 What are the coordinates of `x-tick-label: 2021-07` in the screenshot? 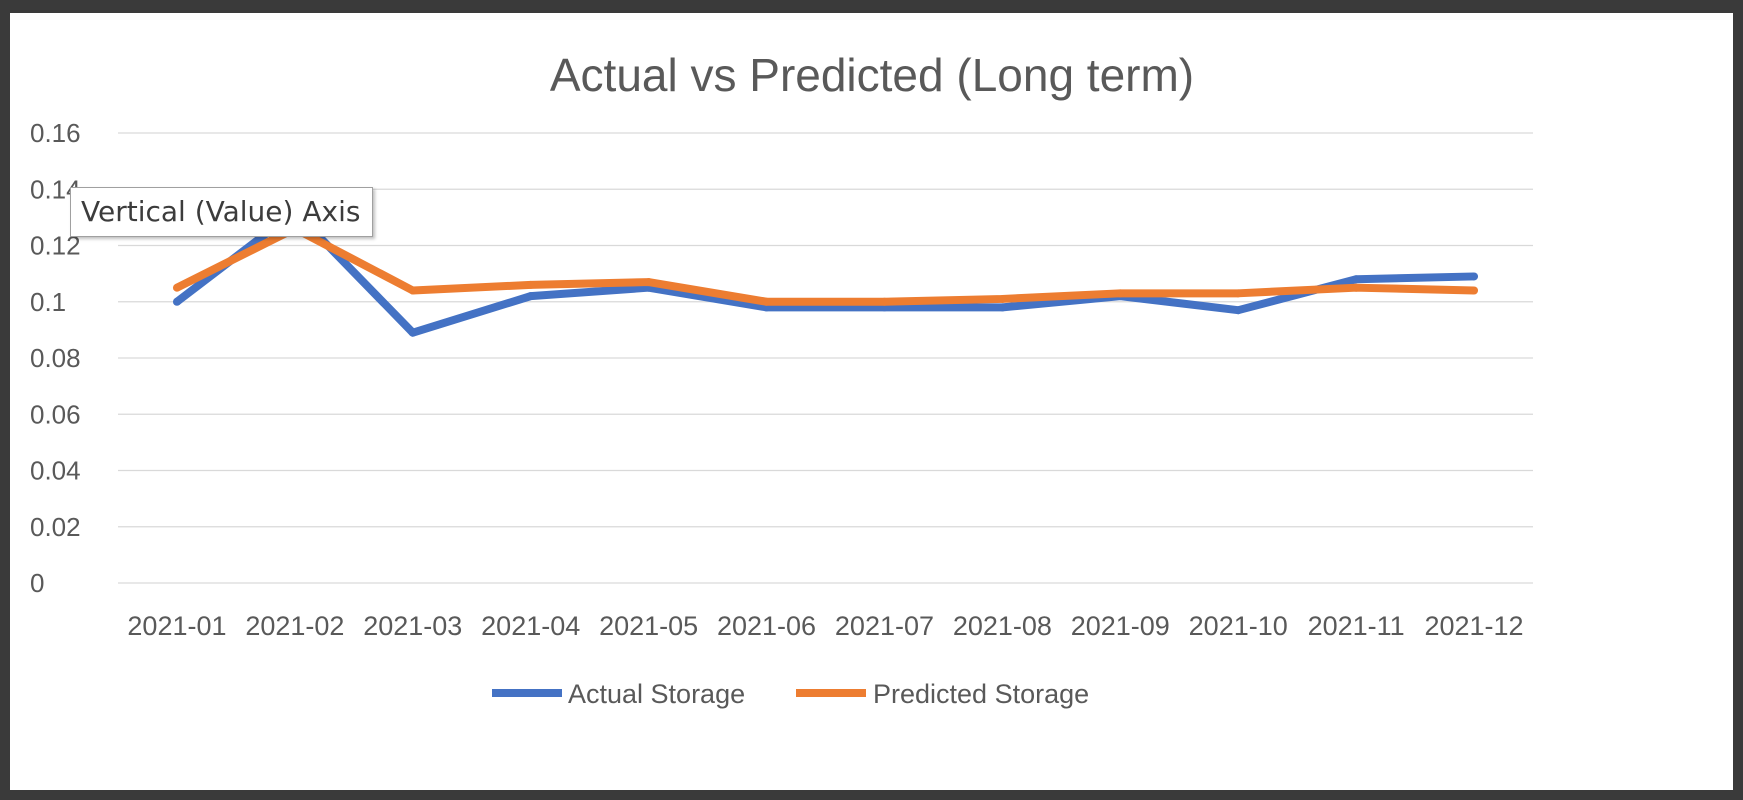 It's located at (884, 626).